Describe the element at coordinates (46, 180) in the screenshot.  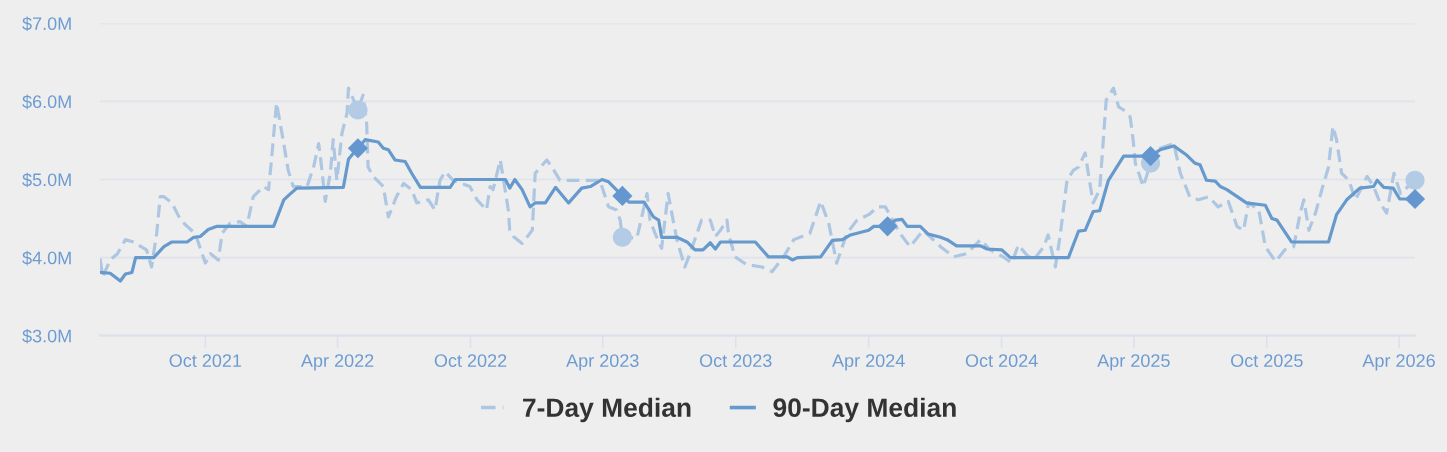
I see `y-tick-label: $5.0M` at that location.